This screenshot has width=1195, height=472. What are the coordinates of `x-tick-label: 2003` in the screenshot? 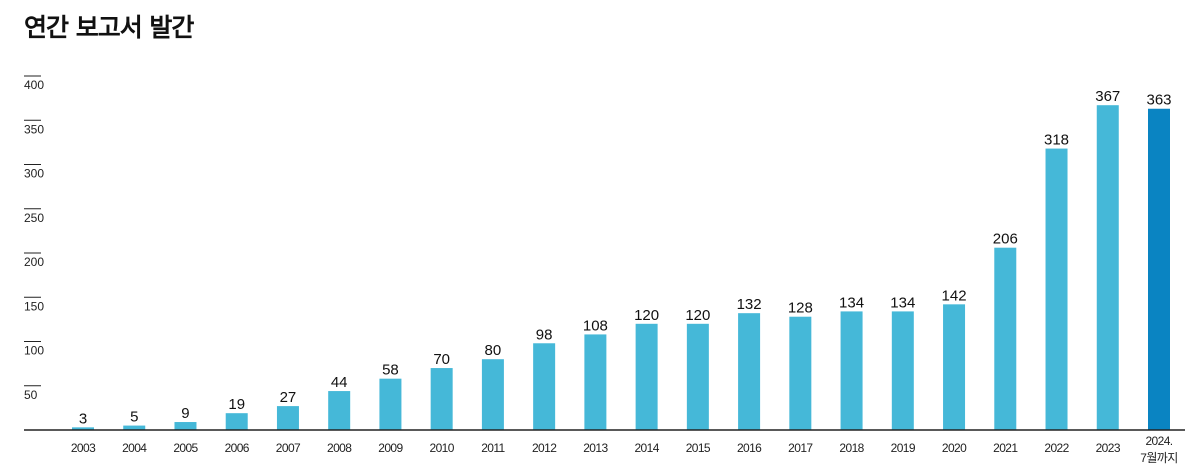 It's located at (83, 448).